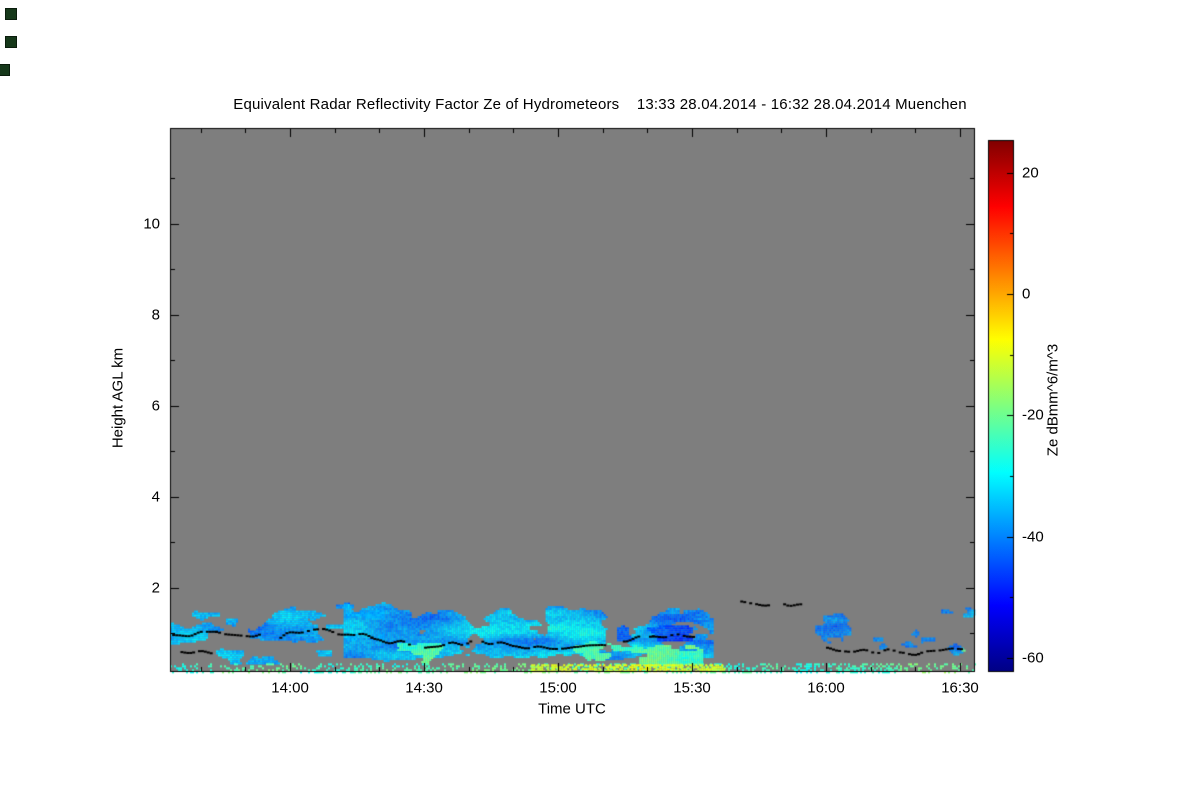 The width and height of the screenshot is (1200, 800). I want to click on colorbar-tick-label: -20, so click(1033, 415).